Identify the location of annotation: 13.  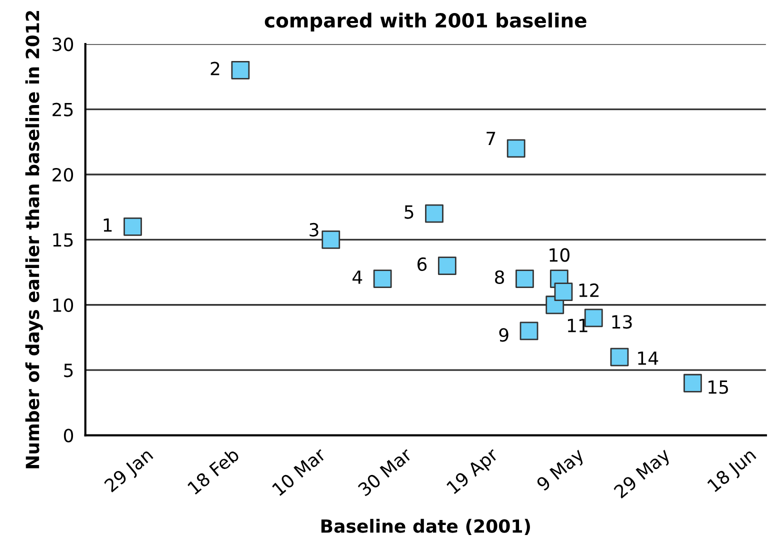
(622, 322).